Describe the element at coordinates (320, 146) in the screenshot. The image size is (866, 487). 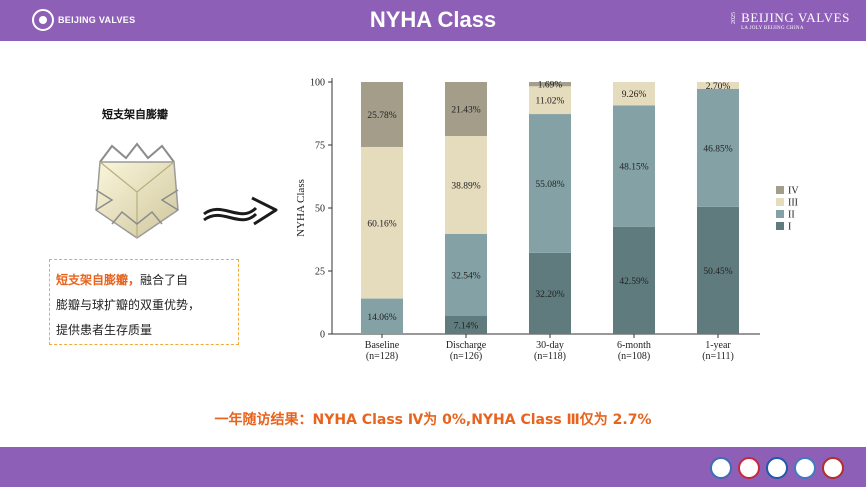
I see `y-tick-label: 75` at that location.